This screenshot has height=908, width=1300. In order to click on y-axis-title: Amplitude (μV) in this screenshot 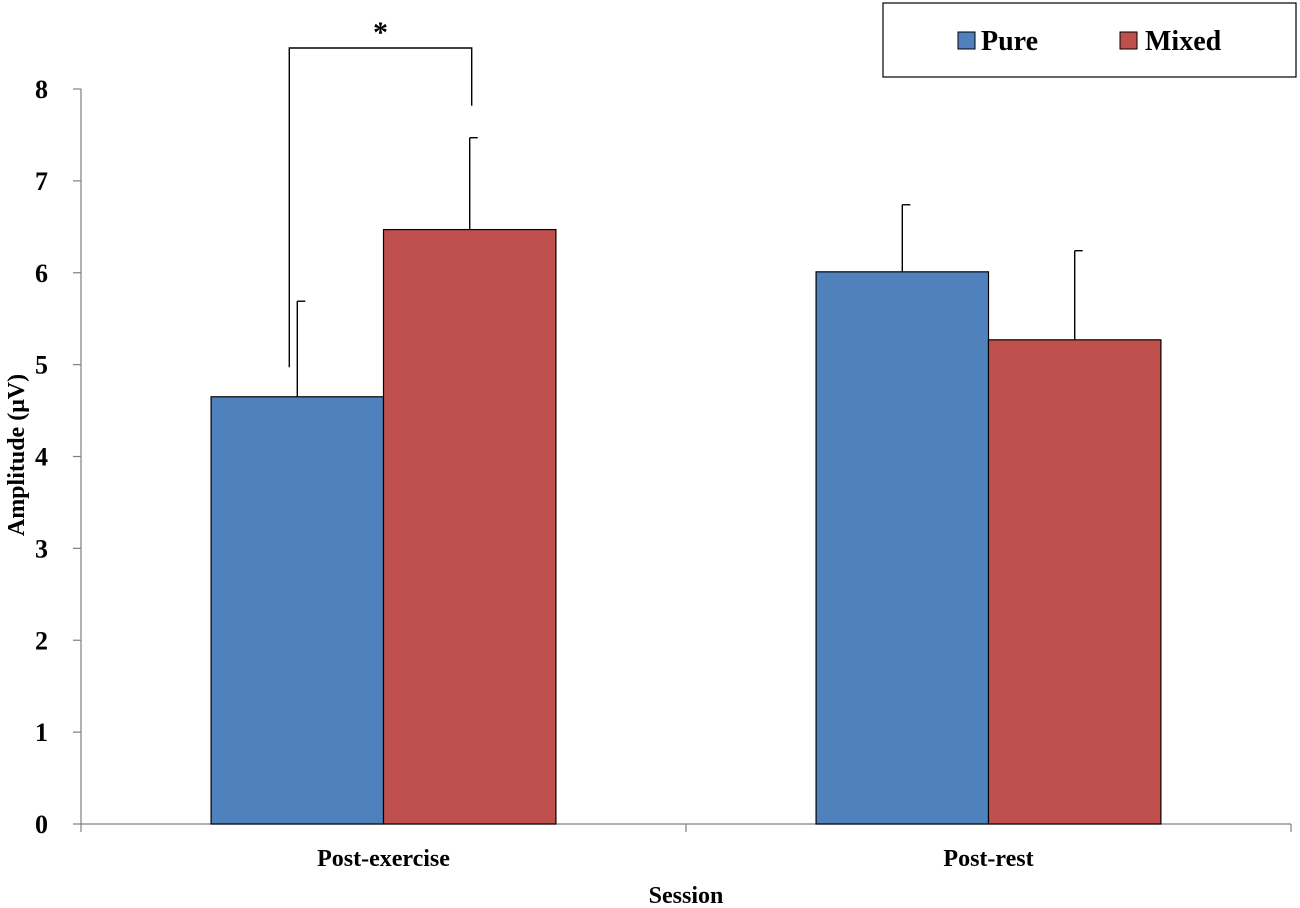, I will do `click(17, 455)`.